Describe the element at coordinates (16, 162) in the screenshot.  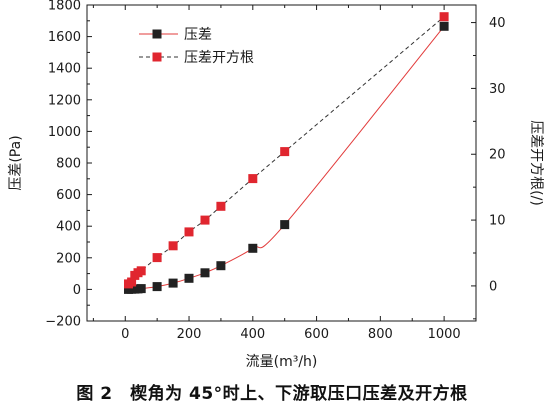
I see `y-axis-title: 压差(Pa)` at that location.